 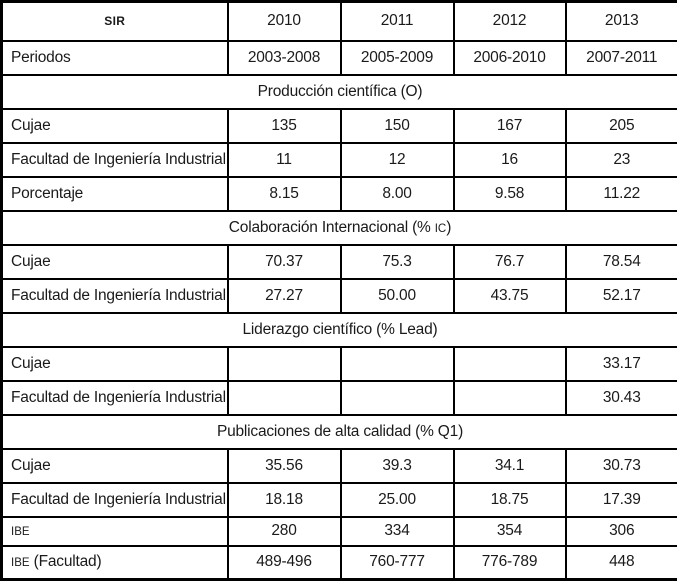 What do you see at coordinates (397, 160) in the screenshot?
I see `data-cell: 12` at bounding box center [397, 160].